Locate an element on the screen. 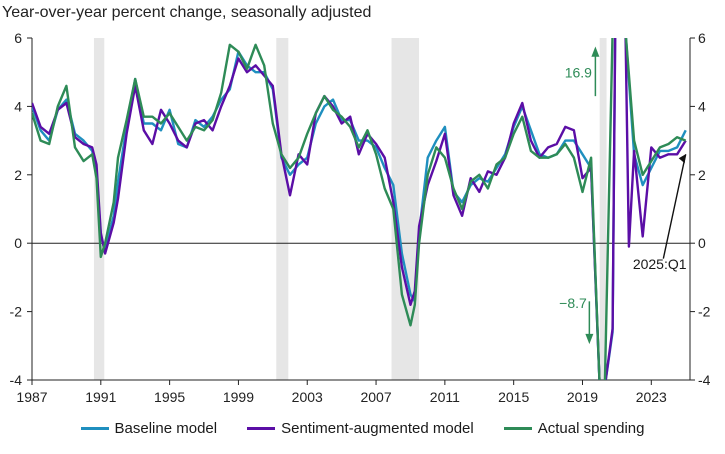  x-tick-label: 2019 is located at coordinates (582, 397).